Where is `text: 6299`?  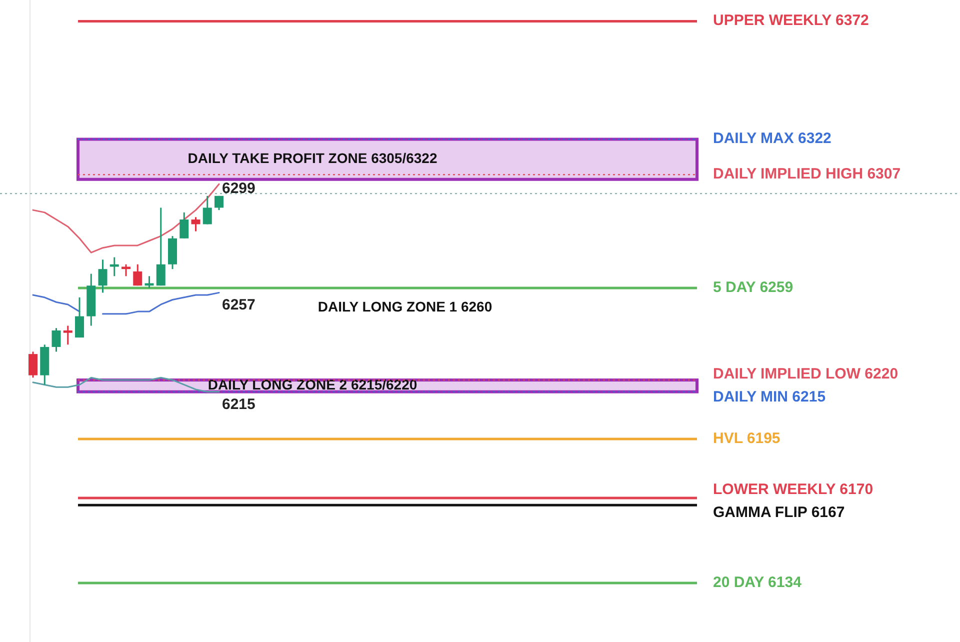
text: 6299 is located at coordinates (239, 188).